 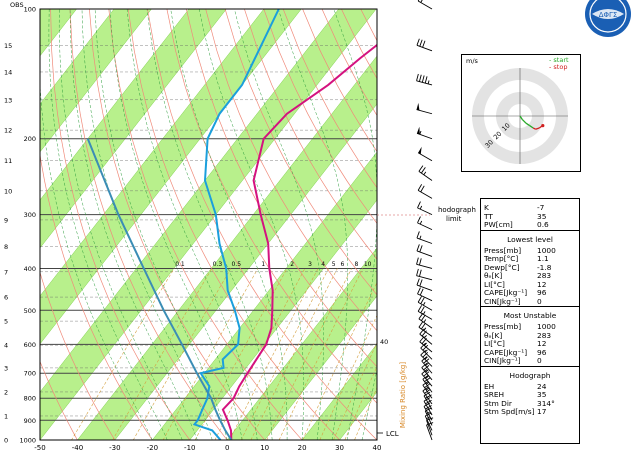 What do you see at coordinates (6, 346) in the screenshot?
I see `height-tick-label: 4` at bounding box center [6, 346].